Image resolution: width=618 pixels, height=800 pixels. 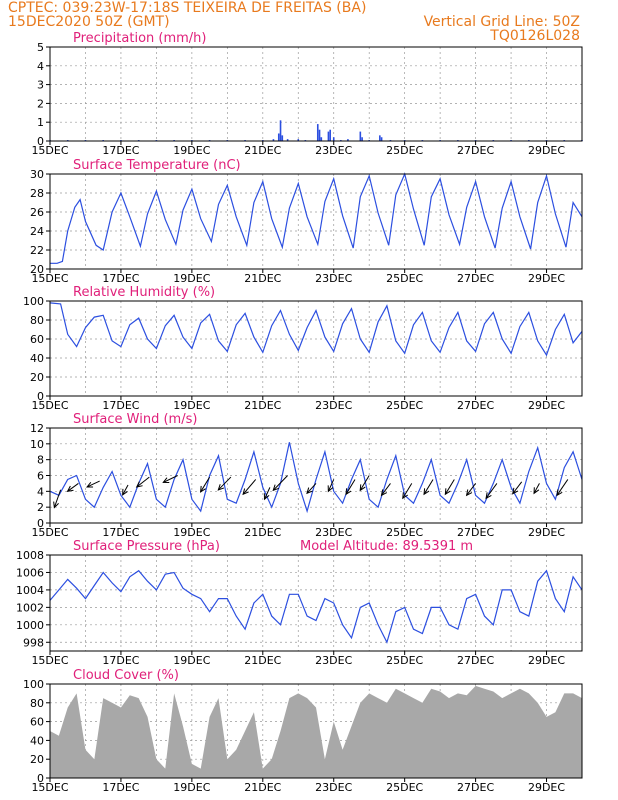 I want to click on model-code: TQ0126L028, so click(x=534, y=36).